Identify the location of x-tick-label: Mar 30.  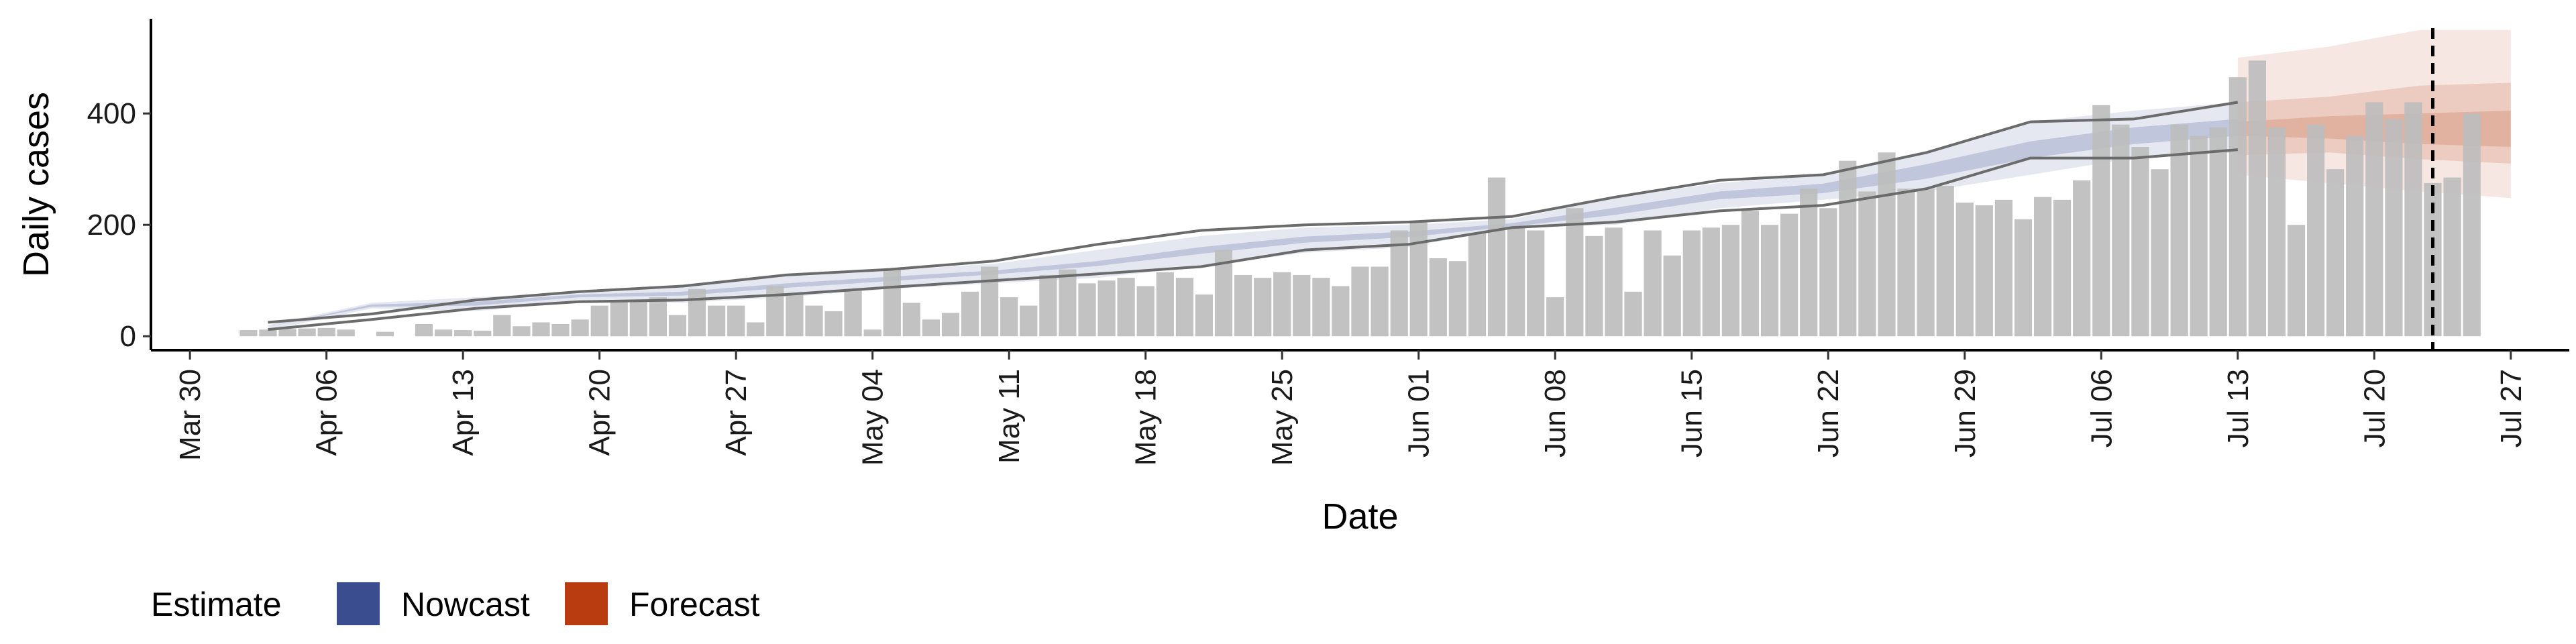
(190, 415).